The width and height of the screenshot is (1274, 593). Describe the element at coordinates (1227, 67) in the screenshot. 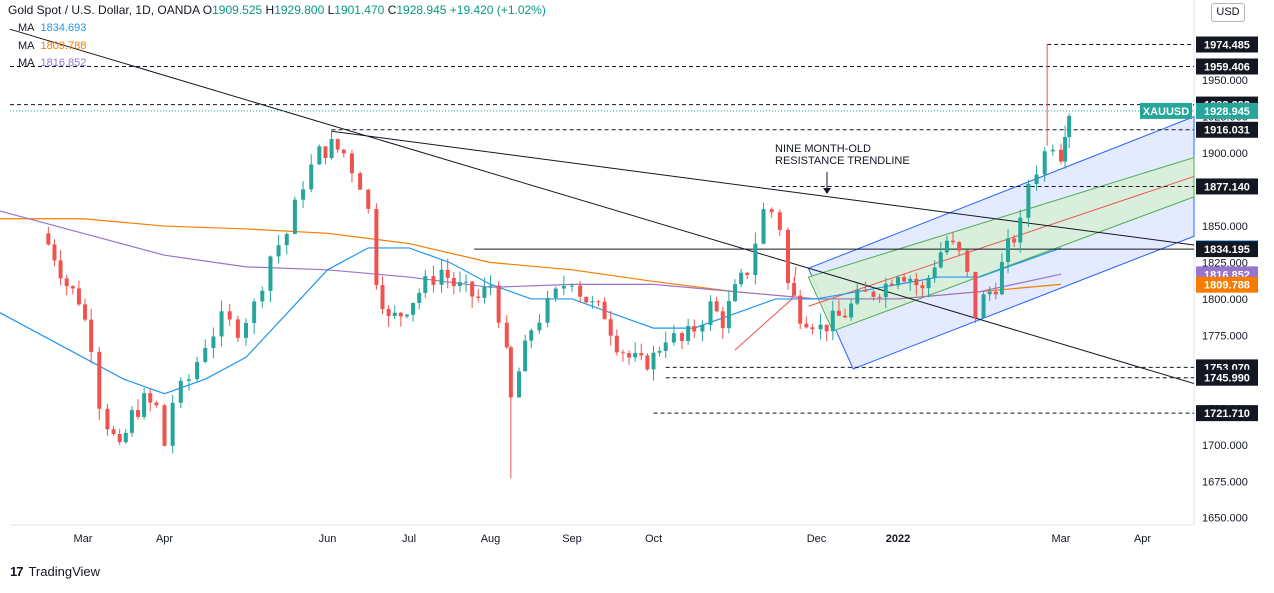

I see `price-label-text: 1959.406` at that location.